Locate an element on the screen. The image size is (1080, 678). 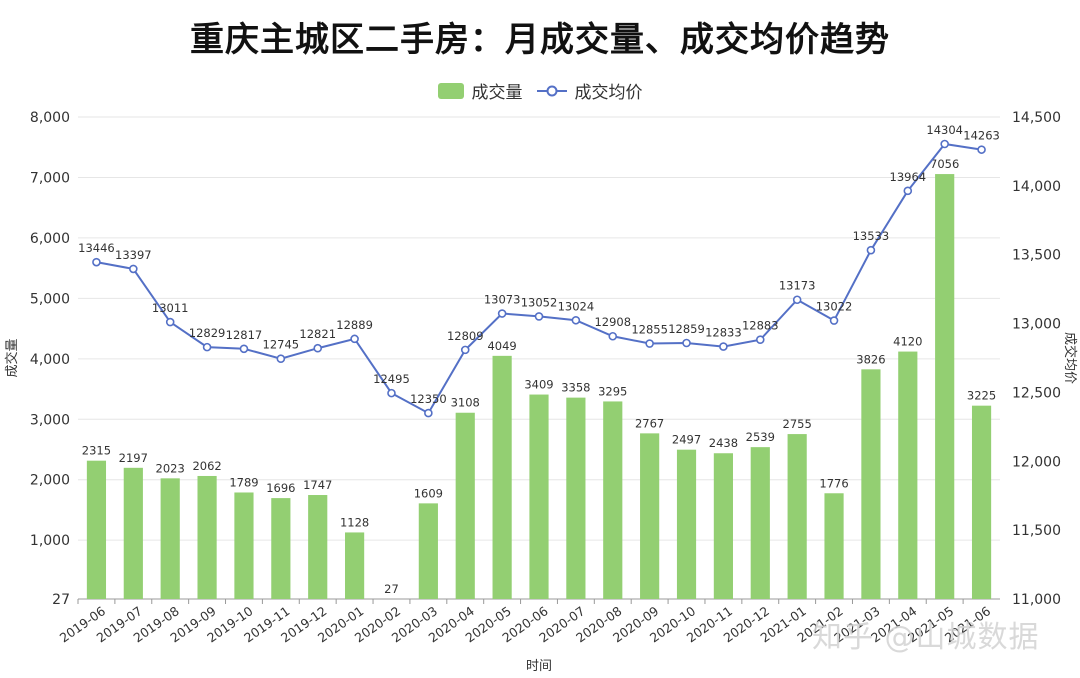
x-axis-title: 时间 is located at coordinates (539, 666).